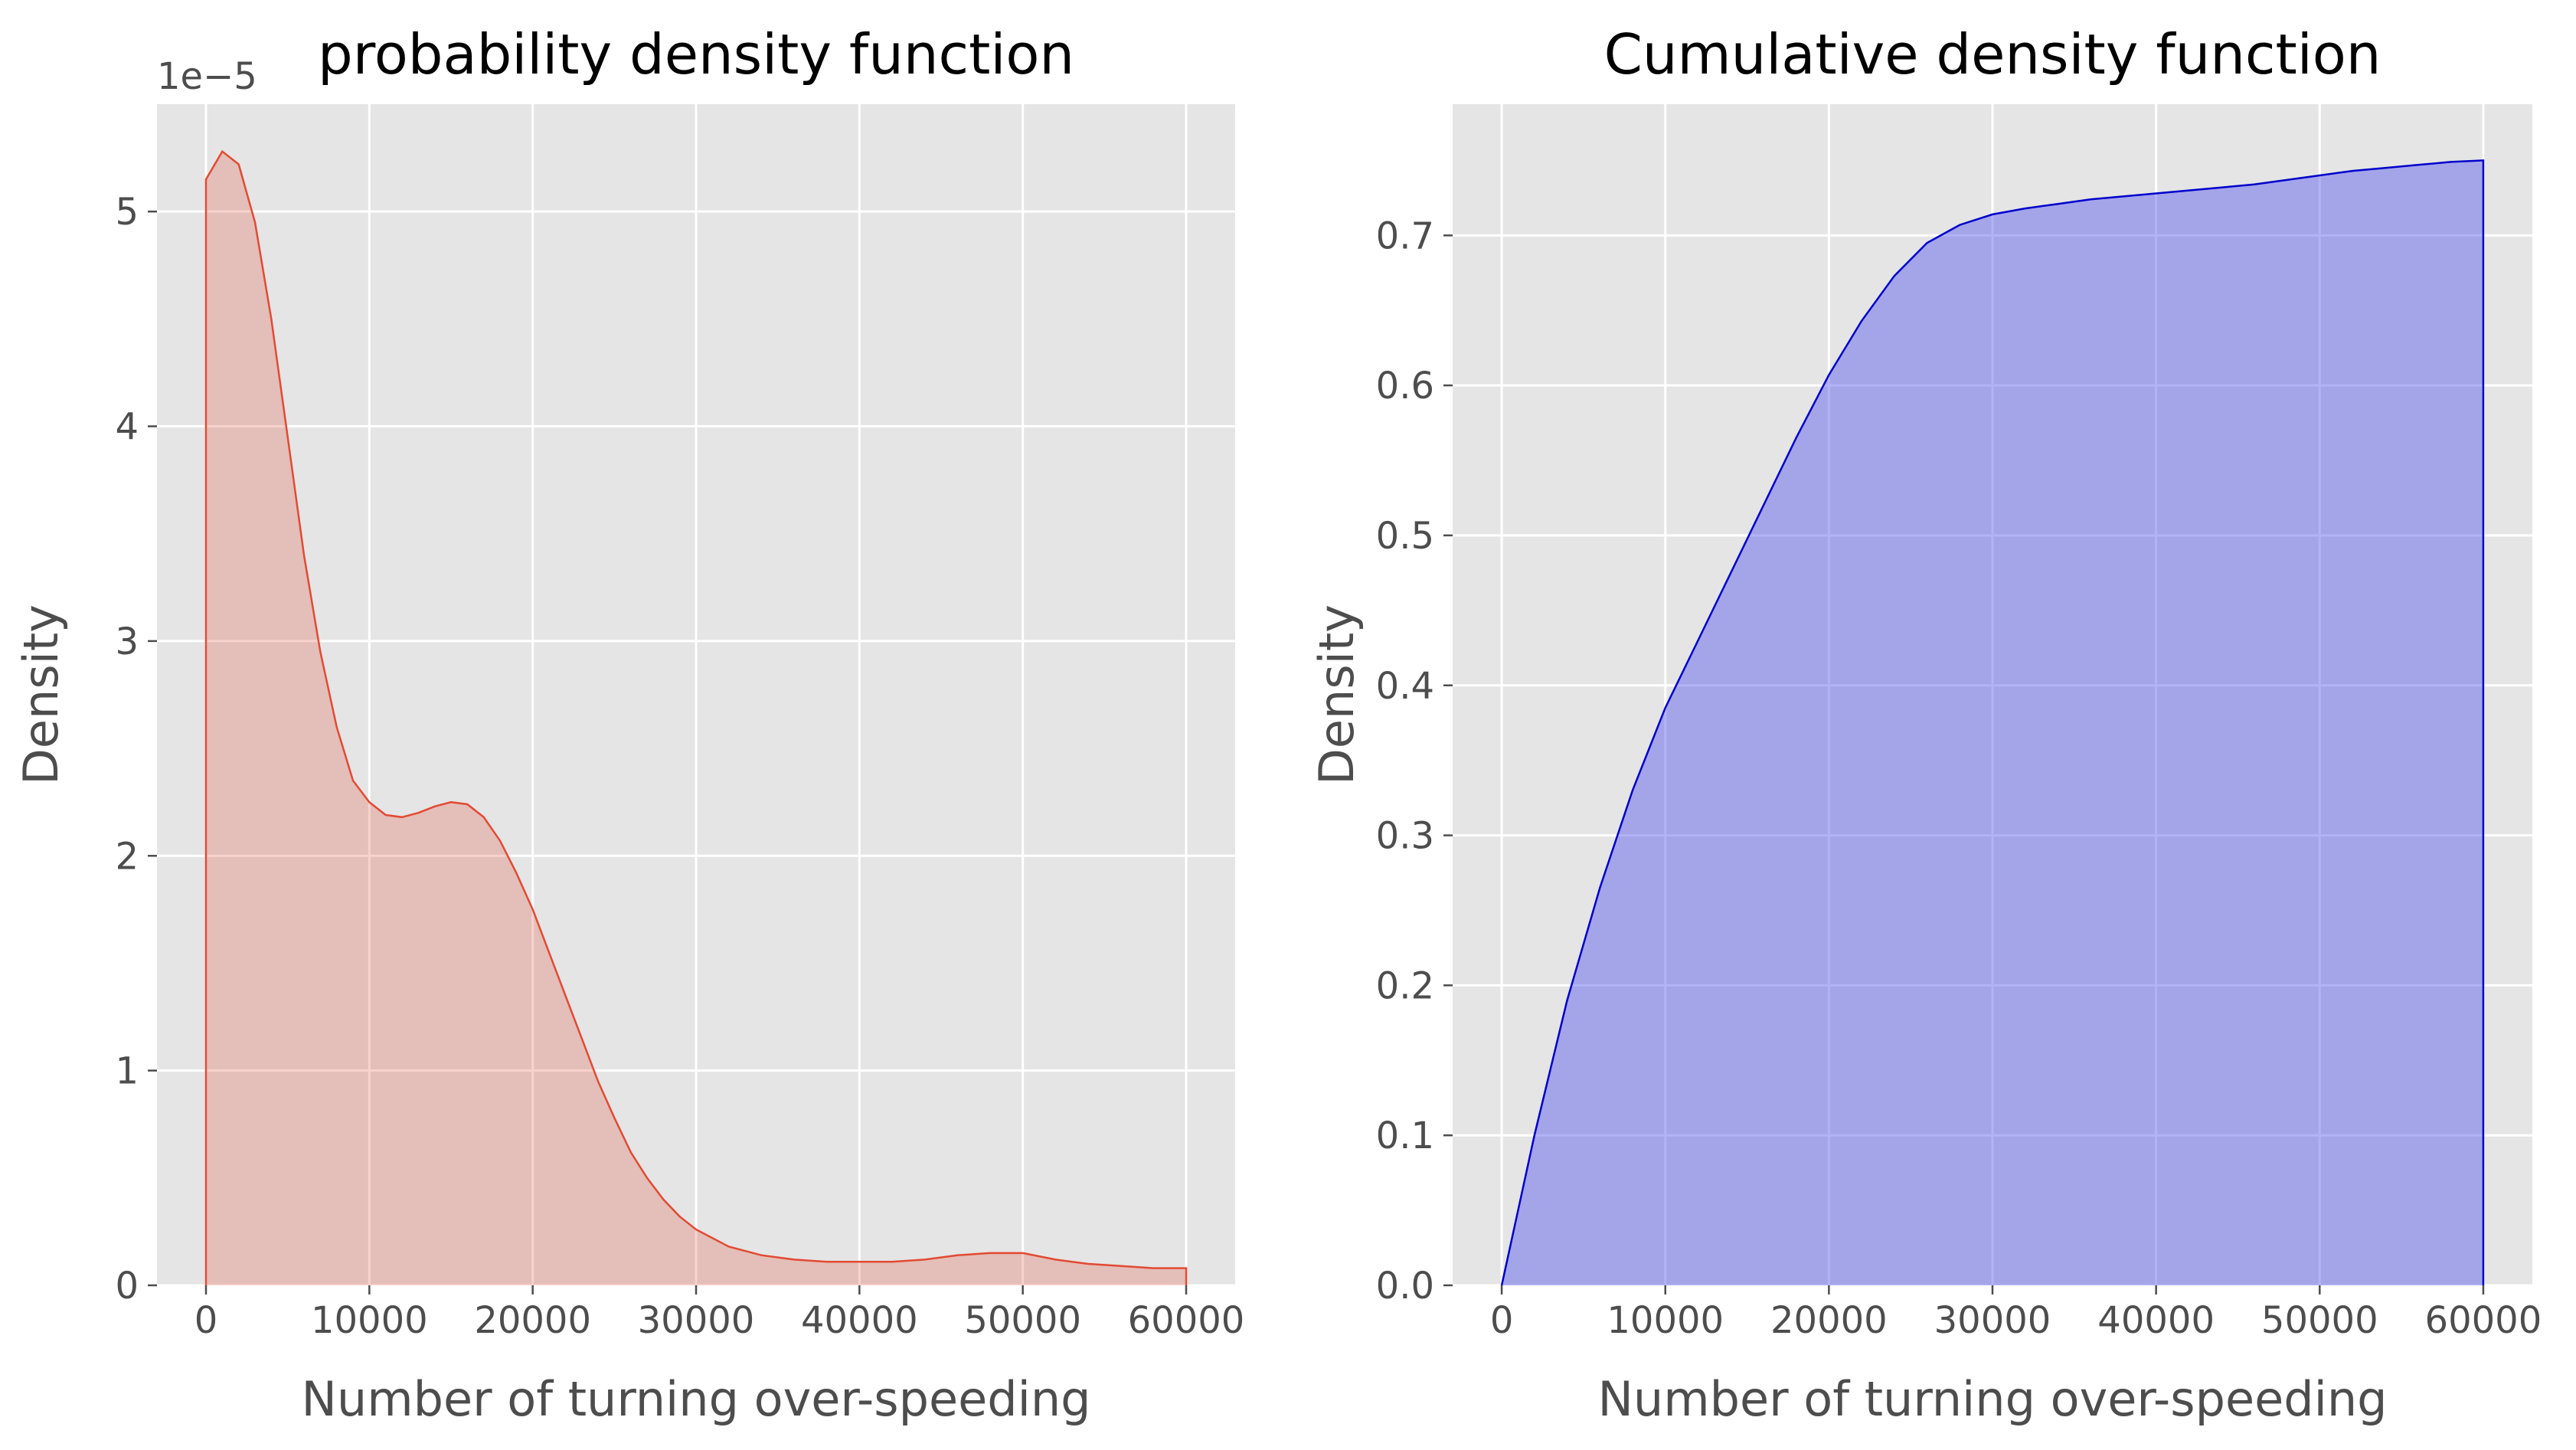  What do you see at coordinates (127, 427) in the screenshot?
I see `y-tick-label: 4` at bounding box center [127, 427].